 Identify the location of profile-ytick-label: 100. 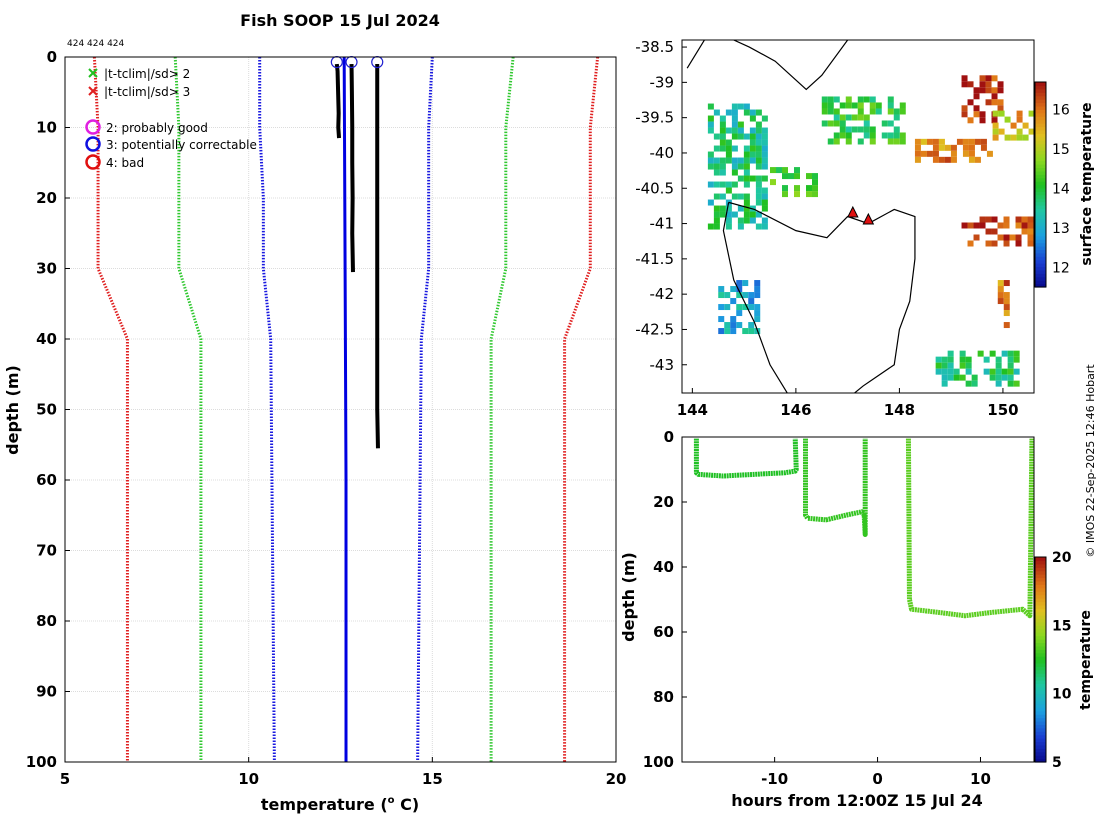
(41, 762).